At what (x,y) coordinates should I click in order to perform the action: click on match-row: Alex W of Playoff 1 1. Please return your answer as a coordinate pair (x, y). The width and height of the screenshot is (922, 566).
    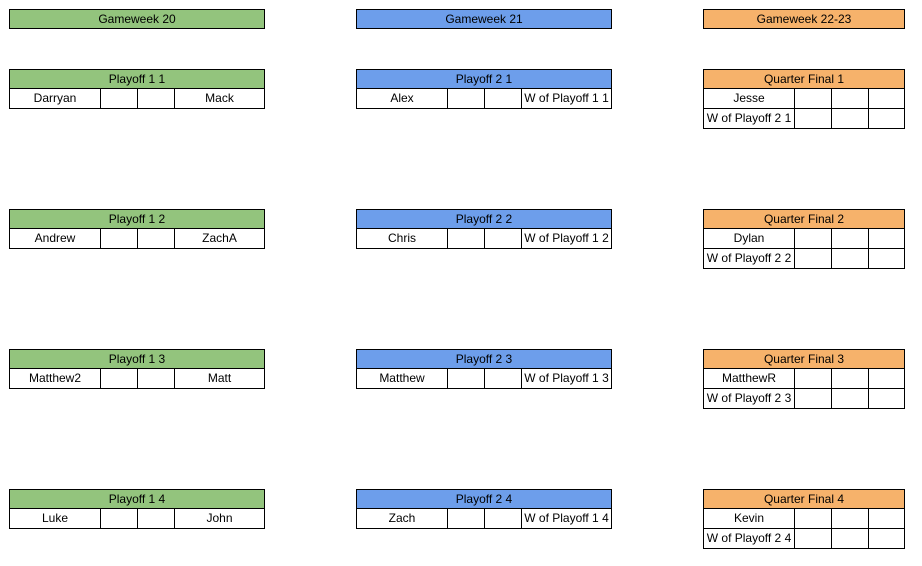
    Looking at the image, I should click on (484, 98).